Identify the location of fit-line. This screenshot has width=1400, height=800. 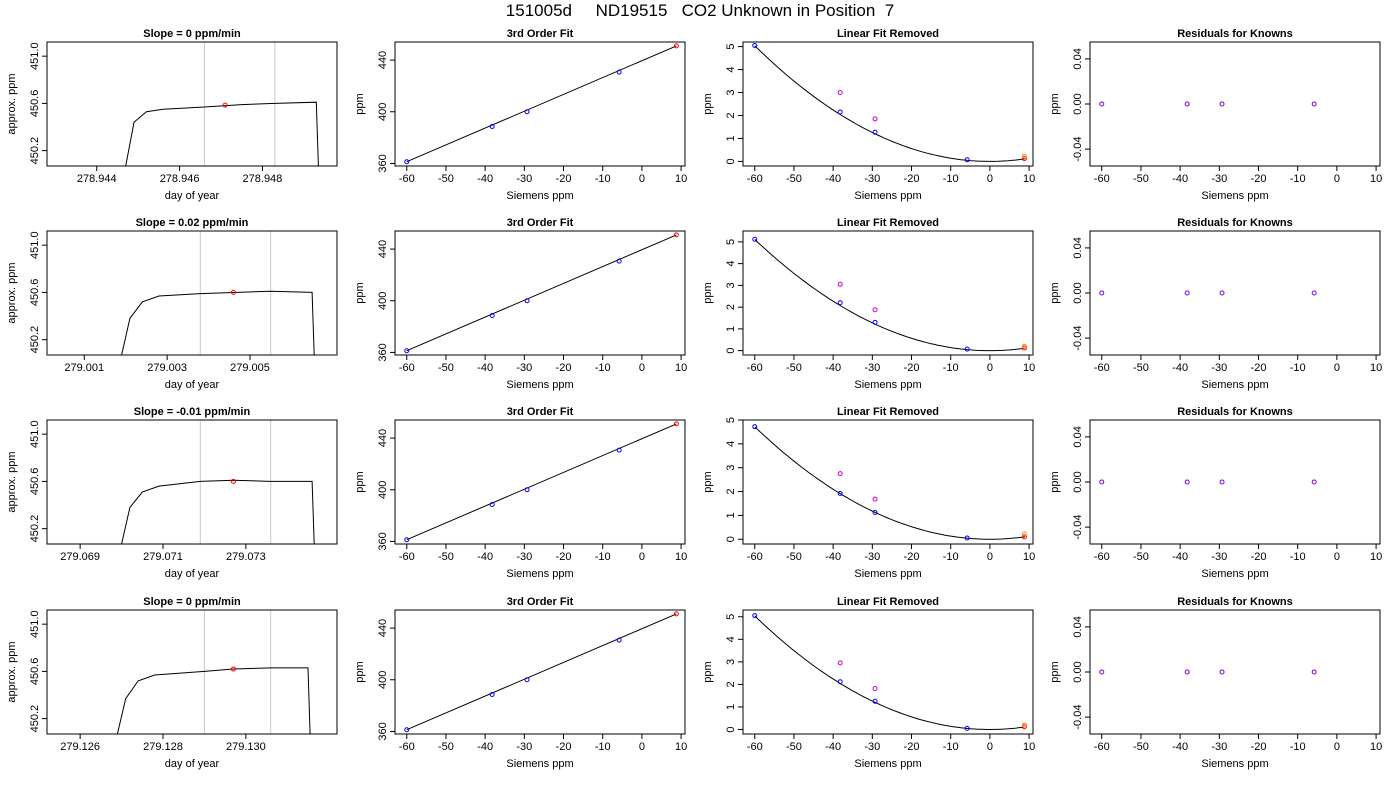
(541, 104).